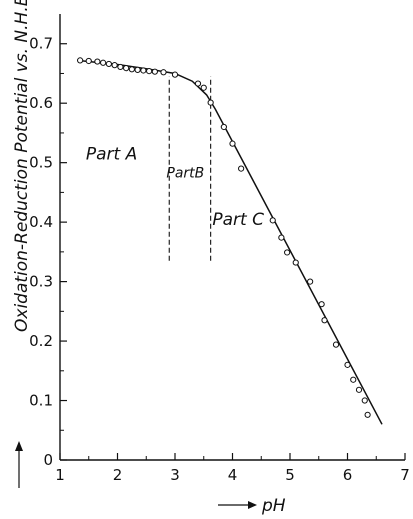  What do you see at coordinates (41, 222) in the screenshot?
I see `y-tick-label: 0.4` at bounding box center [41, 222].